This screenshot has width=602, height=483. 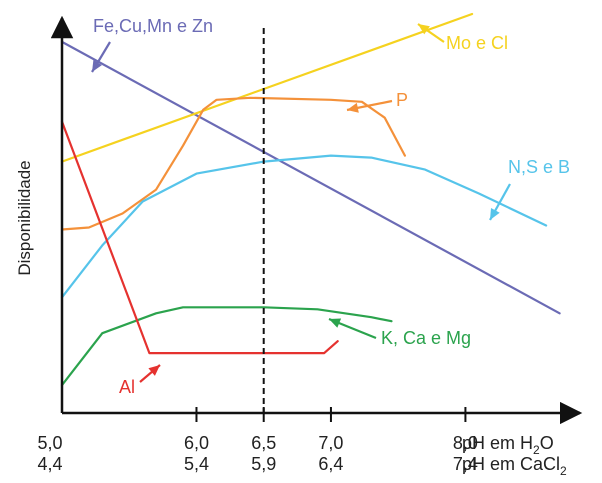 I want to click on x-tick-label-cacl2: 6,4, so click(x=330, y=464).